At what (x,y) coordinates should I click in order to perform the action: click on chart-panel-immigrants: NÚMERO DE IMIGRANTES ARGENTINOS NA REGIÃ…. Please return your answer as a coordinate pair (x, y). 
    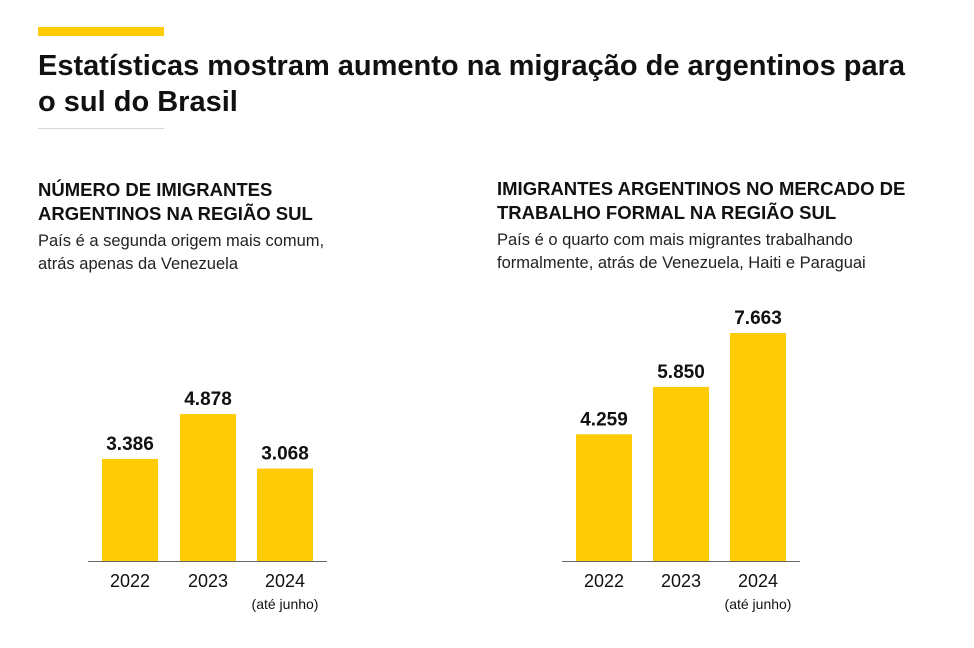
    Looking at the image, I should click on (248, 227).